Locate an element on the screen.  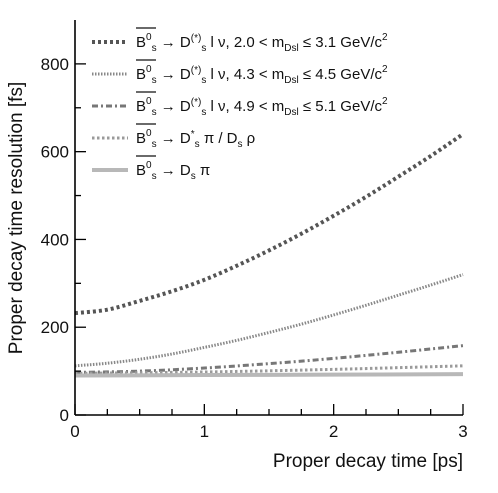
legend-label-1: B0s → D(*)s l ν, 2.0 < mDsl ≤ 3.1 GeV/c2 is located at coordinates (262, 43).